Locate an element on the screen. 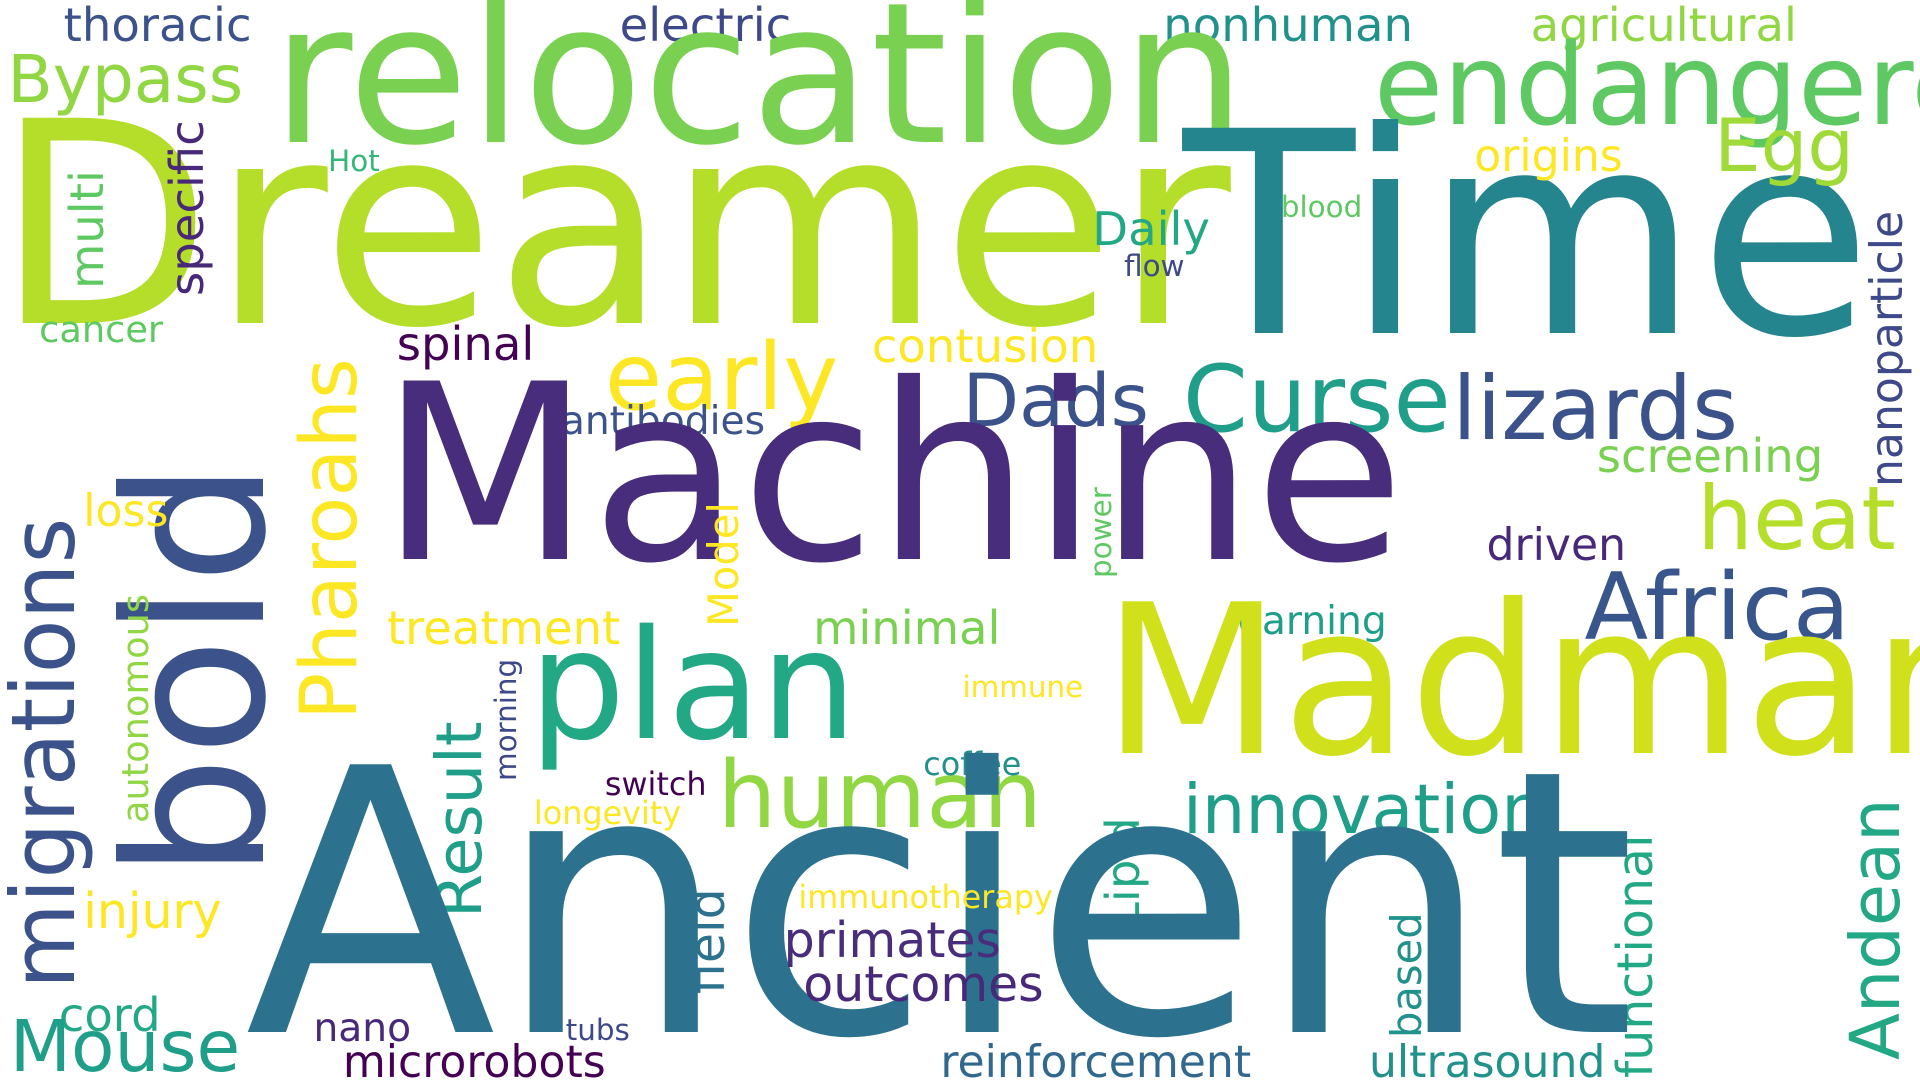  word-nanoparticle: nanoparticle is located at coordinates (1888, 349).